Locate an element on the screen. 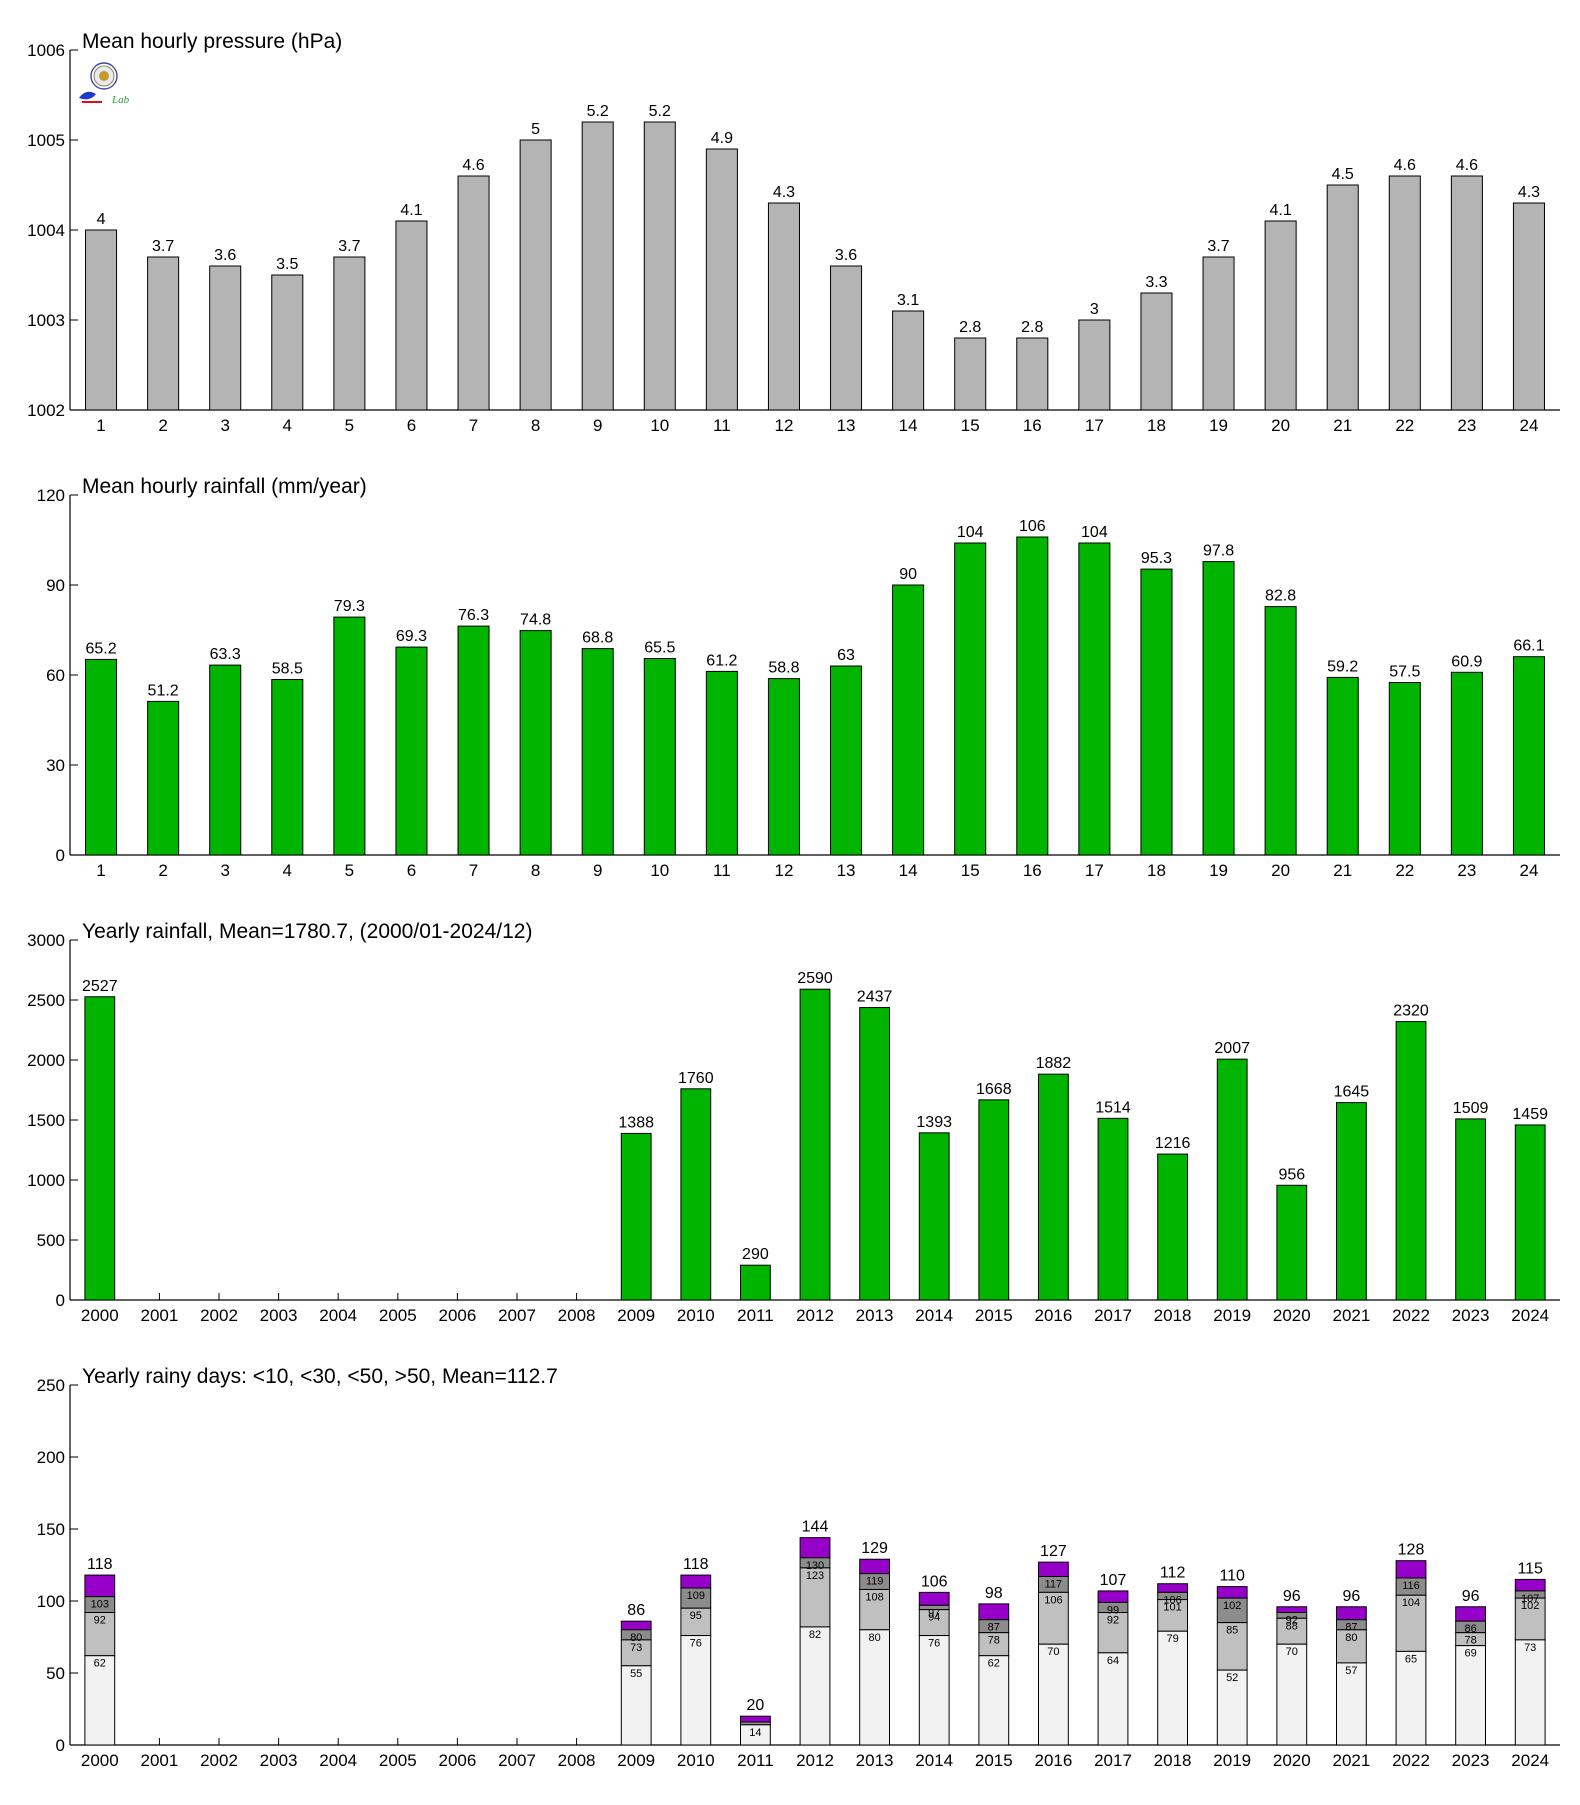 This screenshot has width=1580, height=1805. y-tick-label: 1005 is located at coordinates (46, 140).